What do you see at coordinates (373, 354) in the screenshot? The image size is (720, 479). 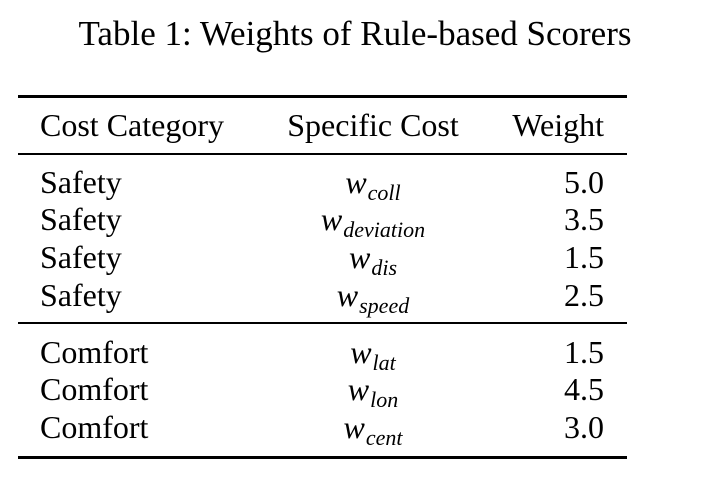 I see `row-specific-cost: wlat` at bounding box center [373, 354].